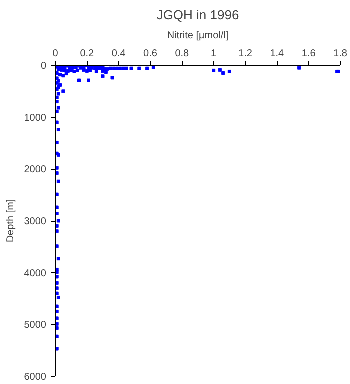 The image size is (350, 384). What do you see at coordinates (35, 222) in the screenshot?
I see `y-tick-label: 3000` at bounding box center [35, 222].